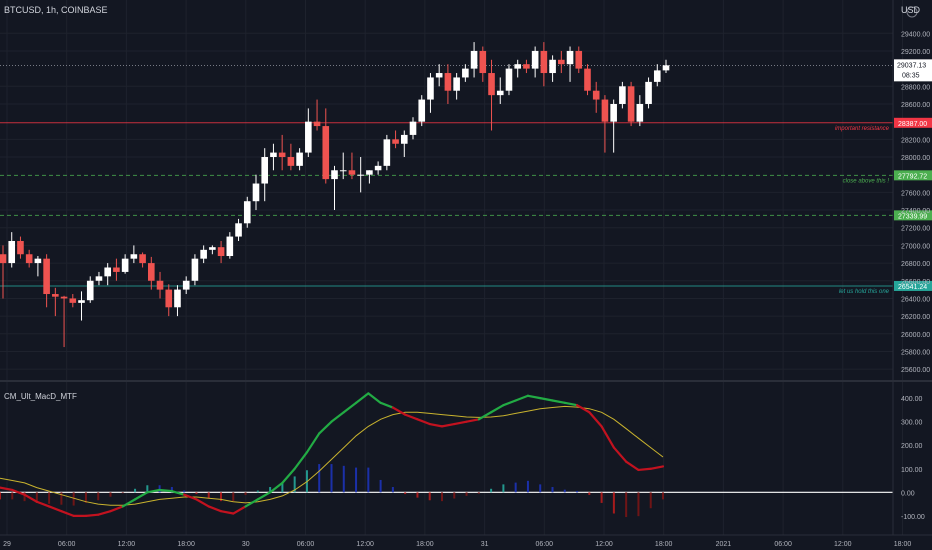 The height and width of the screenshot is (550, 932). Describe the element at coordinates (466, 287) in the screenshot. I see `level-line-group: let us hold this one 26541.24` at that location.